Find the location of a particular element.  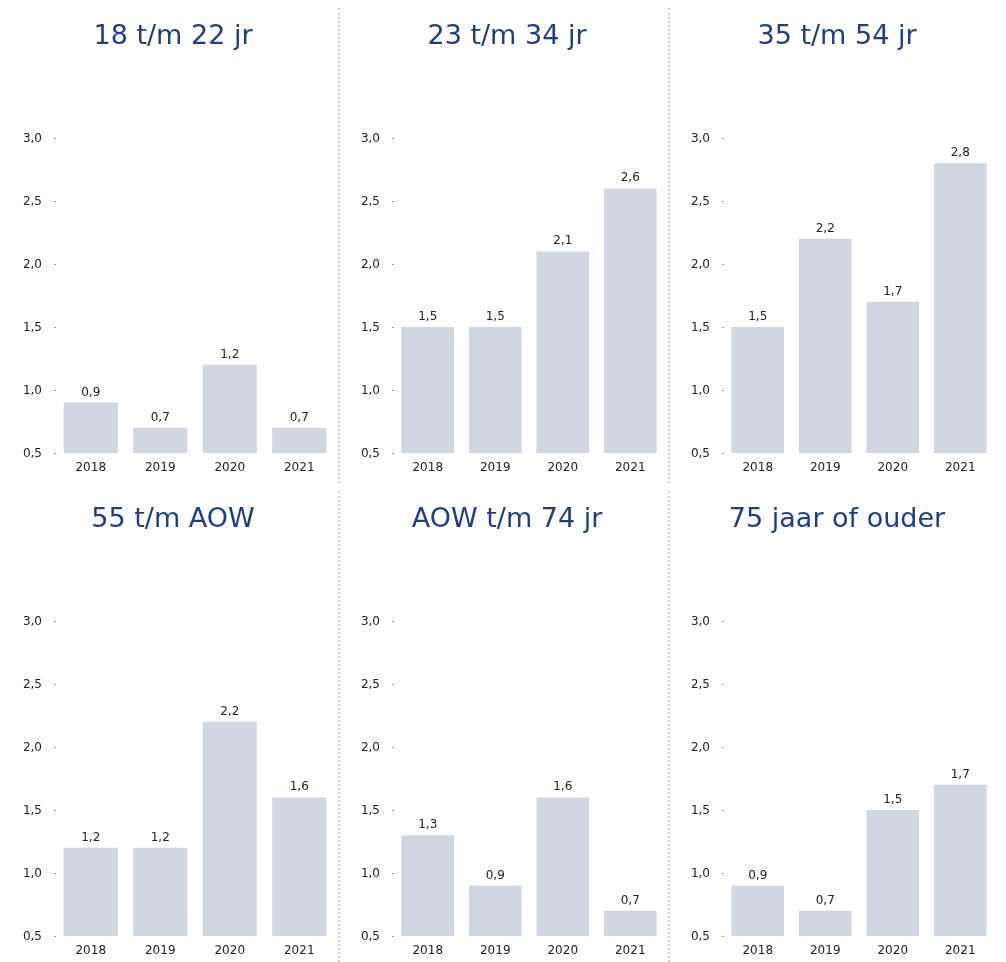

data-label: 2,6 is located at coordinates (630, 177).